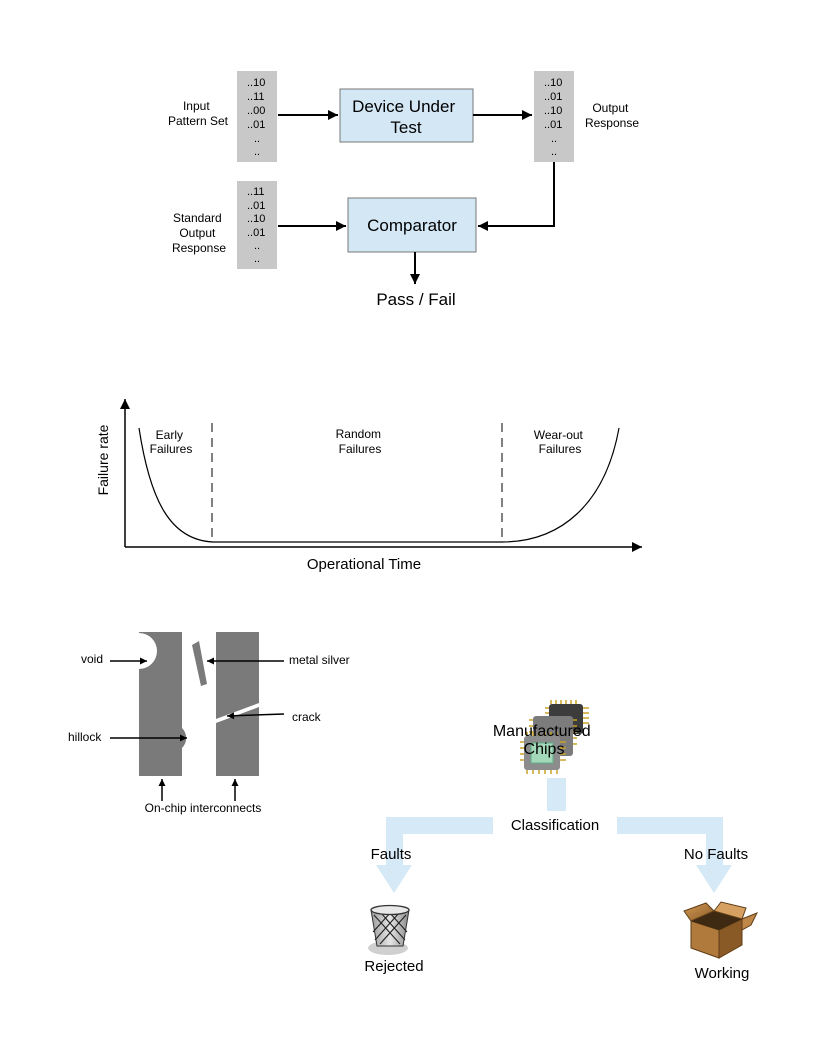 The width and height of the screenshot is (816, 1056). I want to click on no-faults-arrow-head, so click(714, 879).